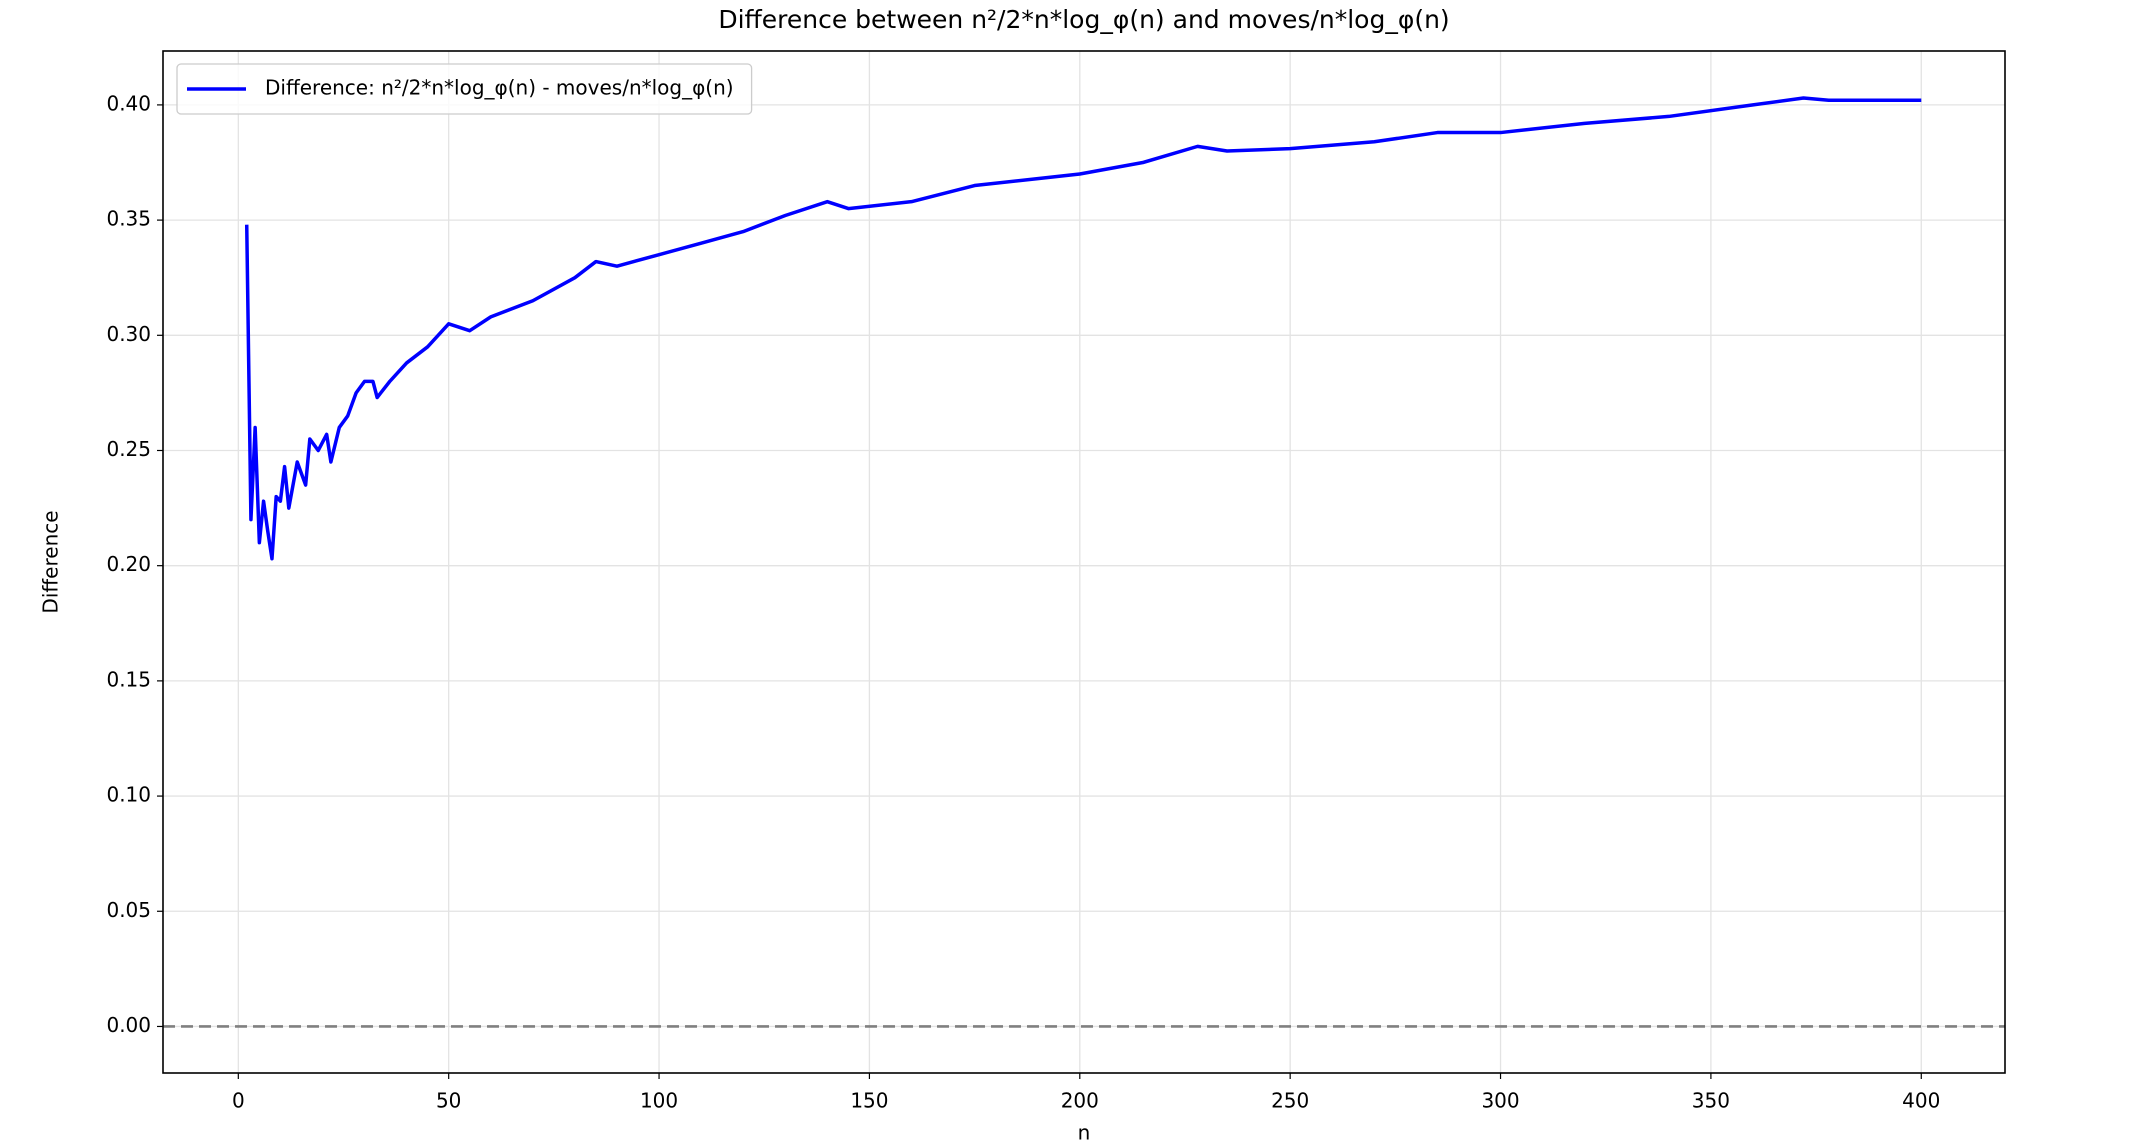 The height and width of the screenshot is (1148, 2138). Describe the element at coordinates (1084, 1133) in the screenshot. I see `x-axis-label: n` at that location.